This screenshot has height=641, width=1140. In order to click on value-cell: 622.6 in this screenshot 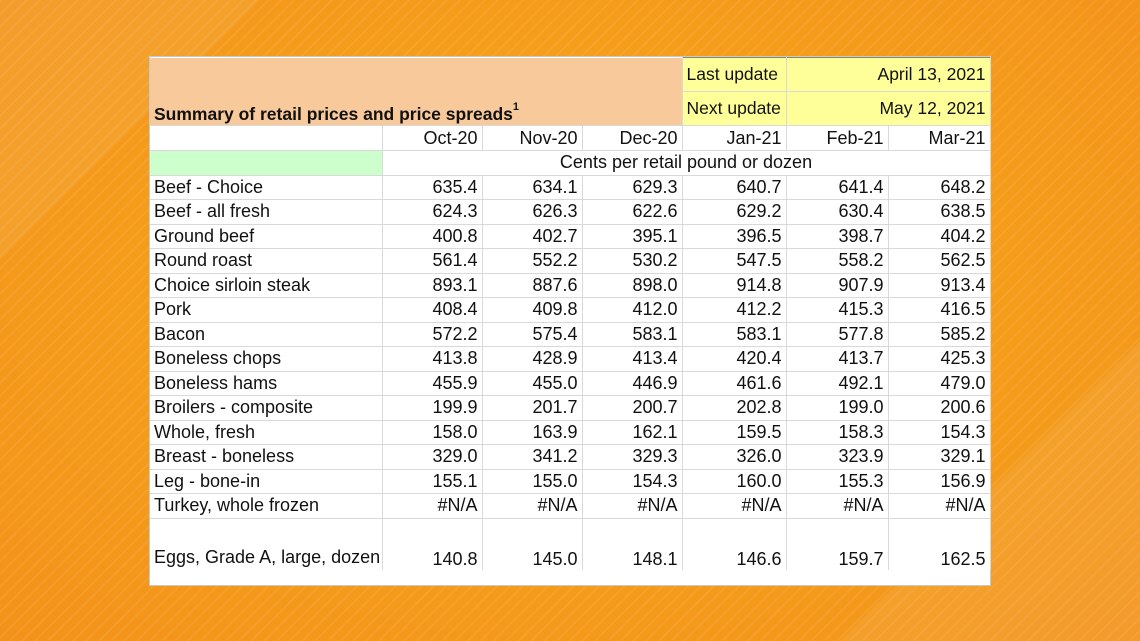, I will do `click(632, 212)`.